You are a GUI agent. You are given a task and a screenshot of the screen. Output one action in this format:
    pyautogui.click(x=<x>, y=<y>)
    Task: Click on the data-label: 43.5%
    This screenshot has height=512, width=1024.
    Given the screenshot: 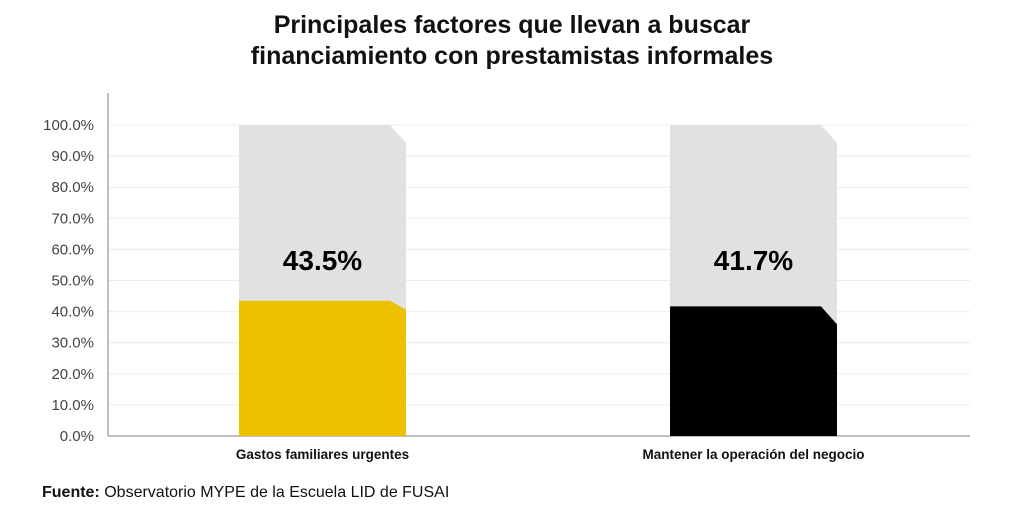 What is the action you would take?
    pyautogui.click(x=322, y=260)
    